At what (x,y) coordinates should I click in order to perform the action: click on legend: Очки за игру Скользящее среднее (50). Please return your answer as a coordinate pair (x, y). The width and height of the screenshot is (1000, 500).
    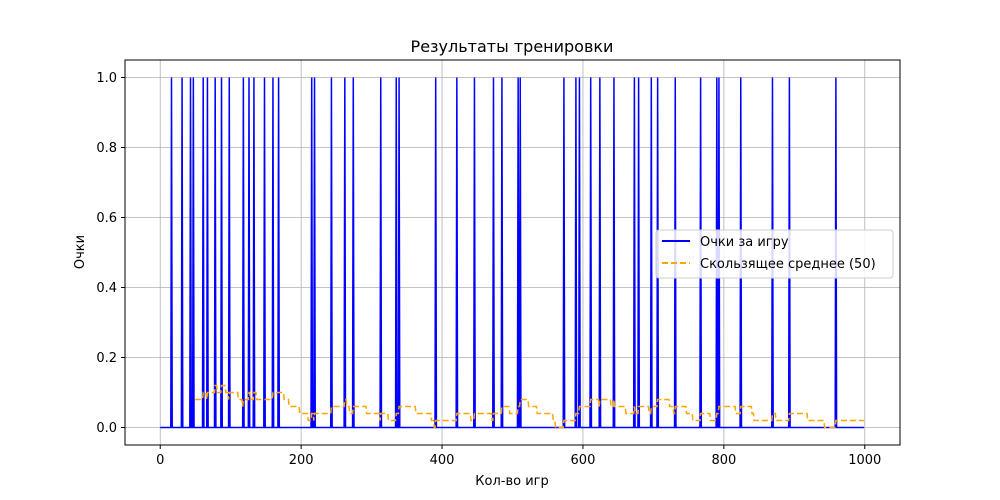
    Looking at the image, I should click on (774, 254).